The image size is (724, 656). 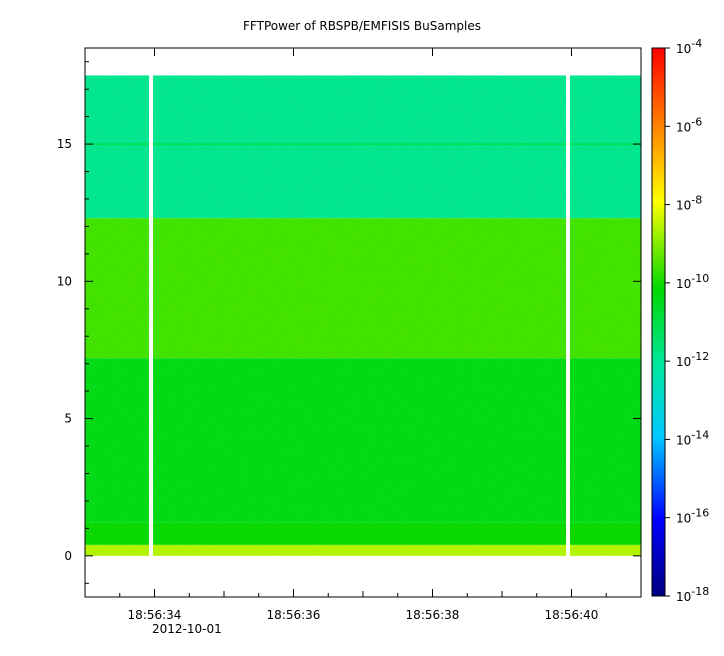 I want to click on y-tick-label: 15, so click(x=64, y=144).